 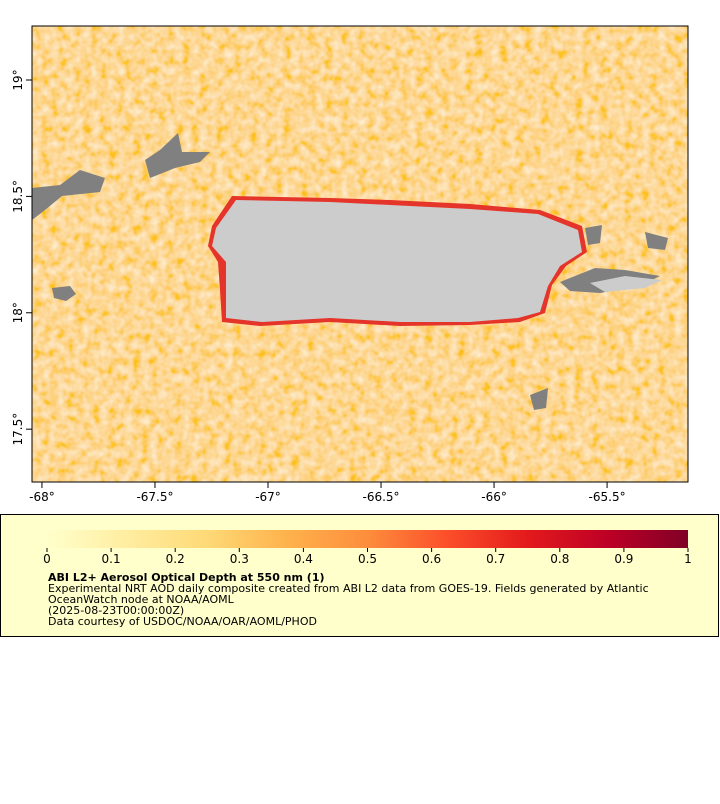 I want to click on colorbar-tick-label: 0.4, so click(x=303, y=559).